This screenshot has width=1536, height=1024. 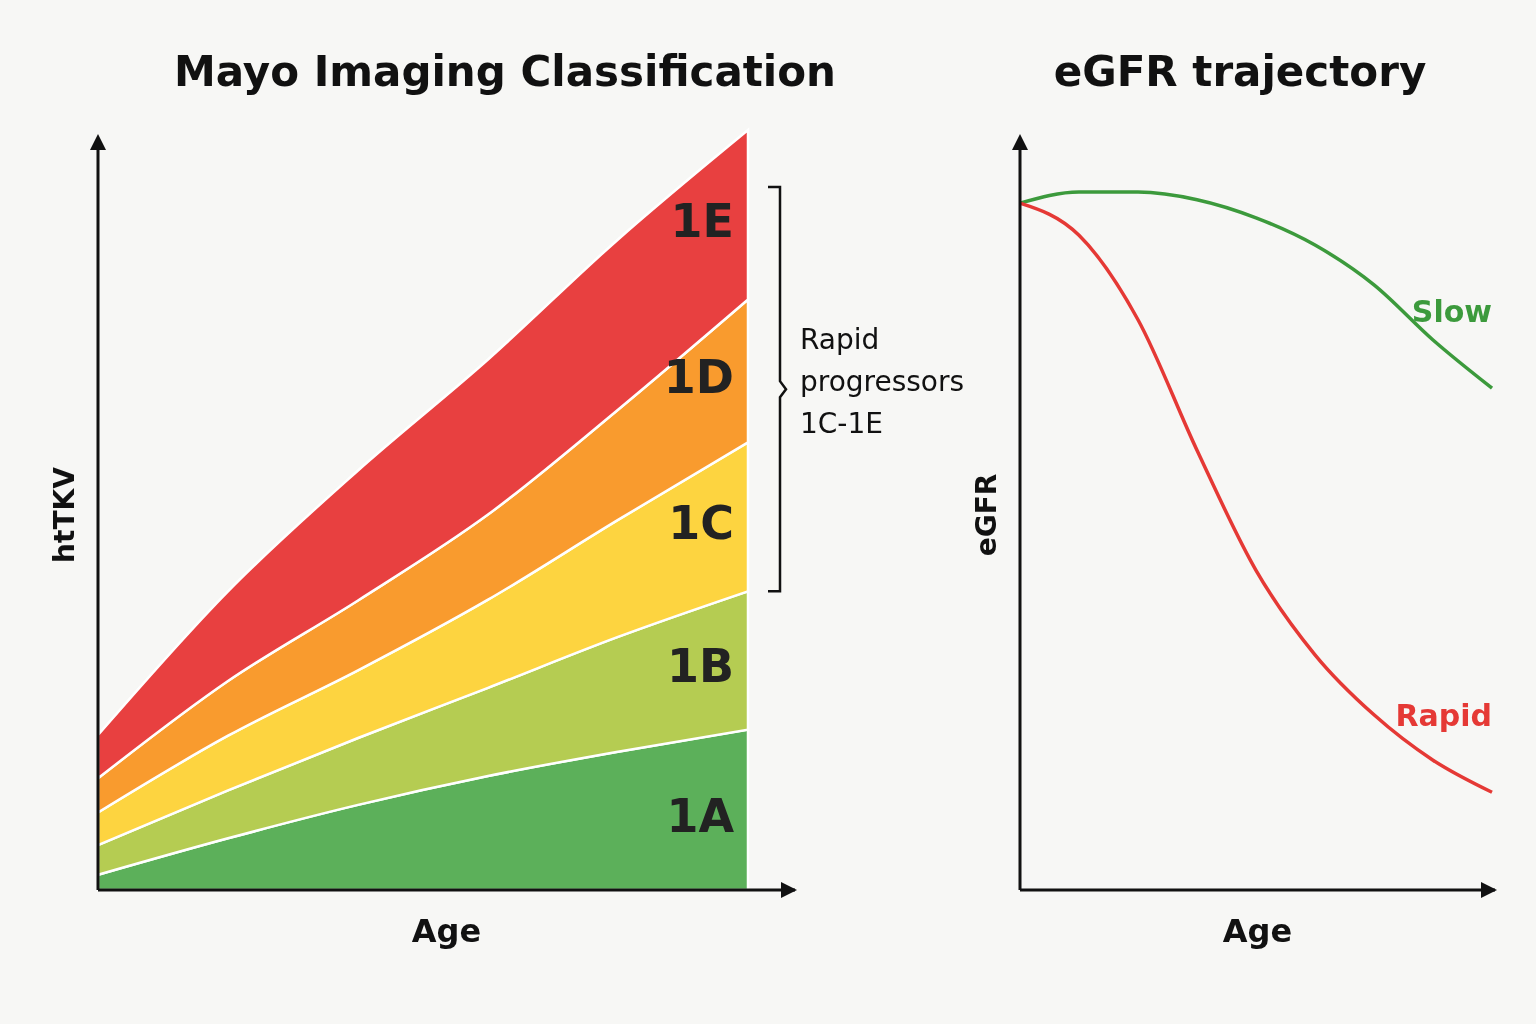 I want to click on series-label: 1D, so click(x=698, y=376).